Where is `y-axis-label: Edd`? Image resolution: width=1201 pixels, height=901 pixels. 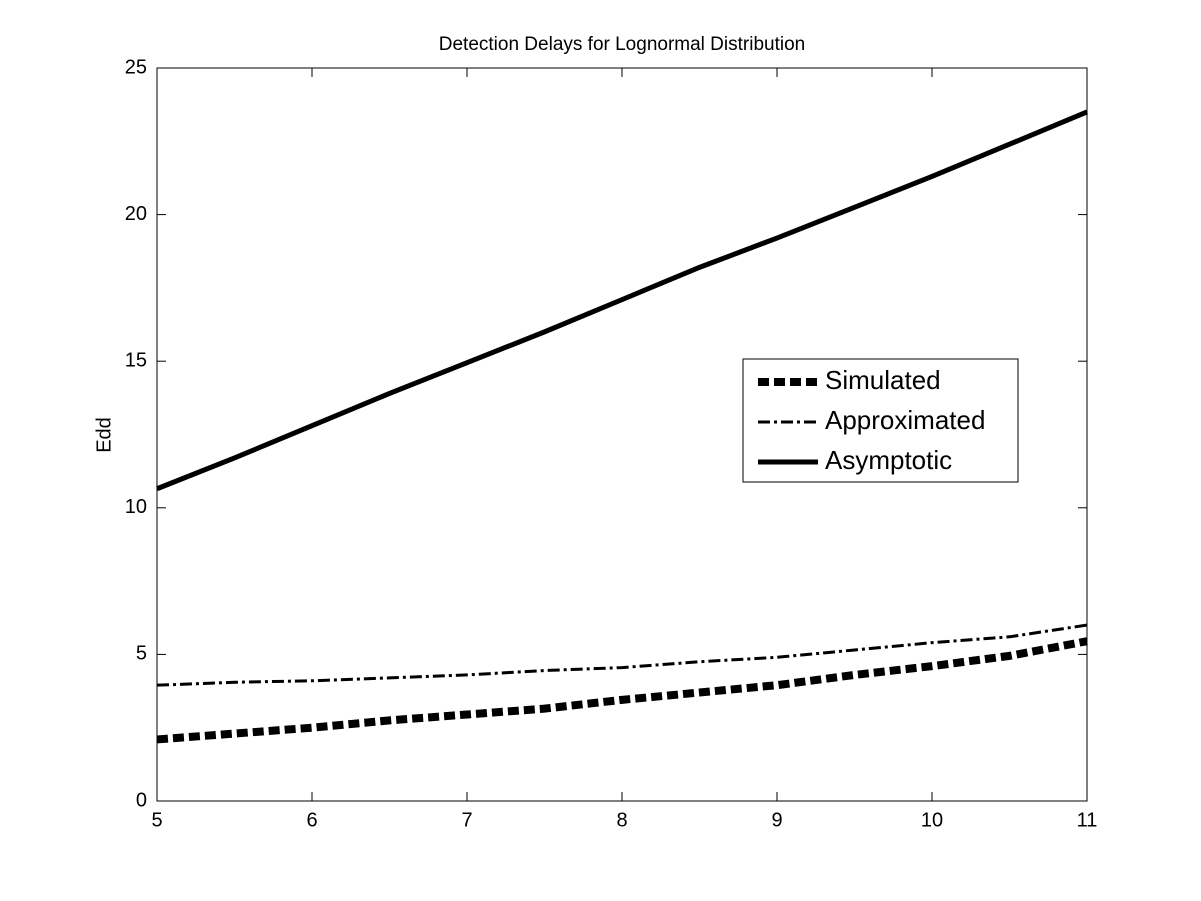 y-axis-label: Edd is located at coordinates (104, 435).